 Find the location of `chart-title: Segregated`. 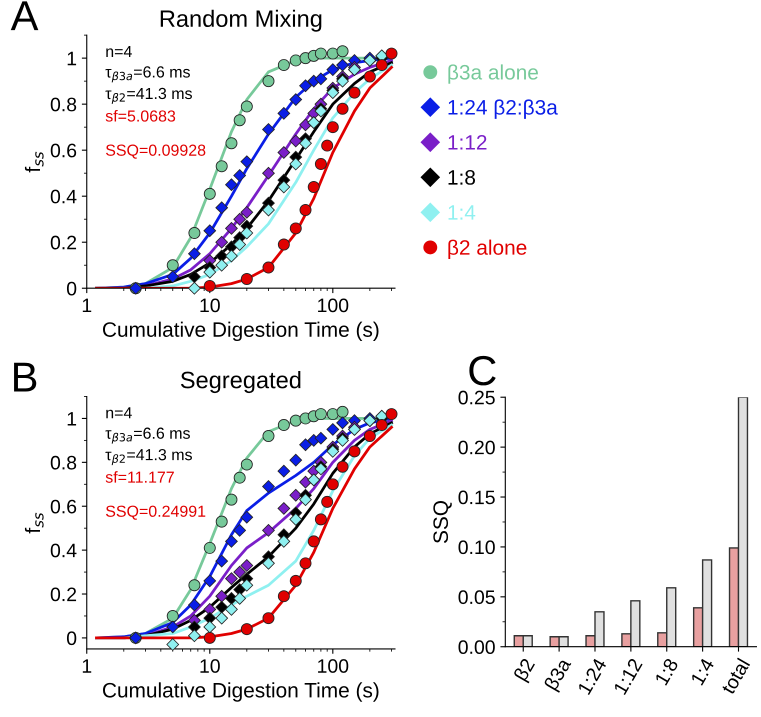

chart-title: Segregated is located at coordinates (240, 382).